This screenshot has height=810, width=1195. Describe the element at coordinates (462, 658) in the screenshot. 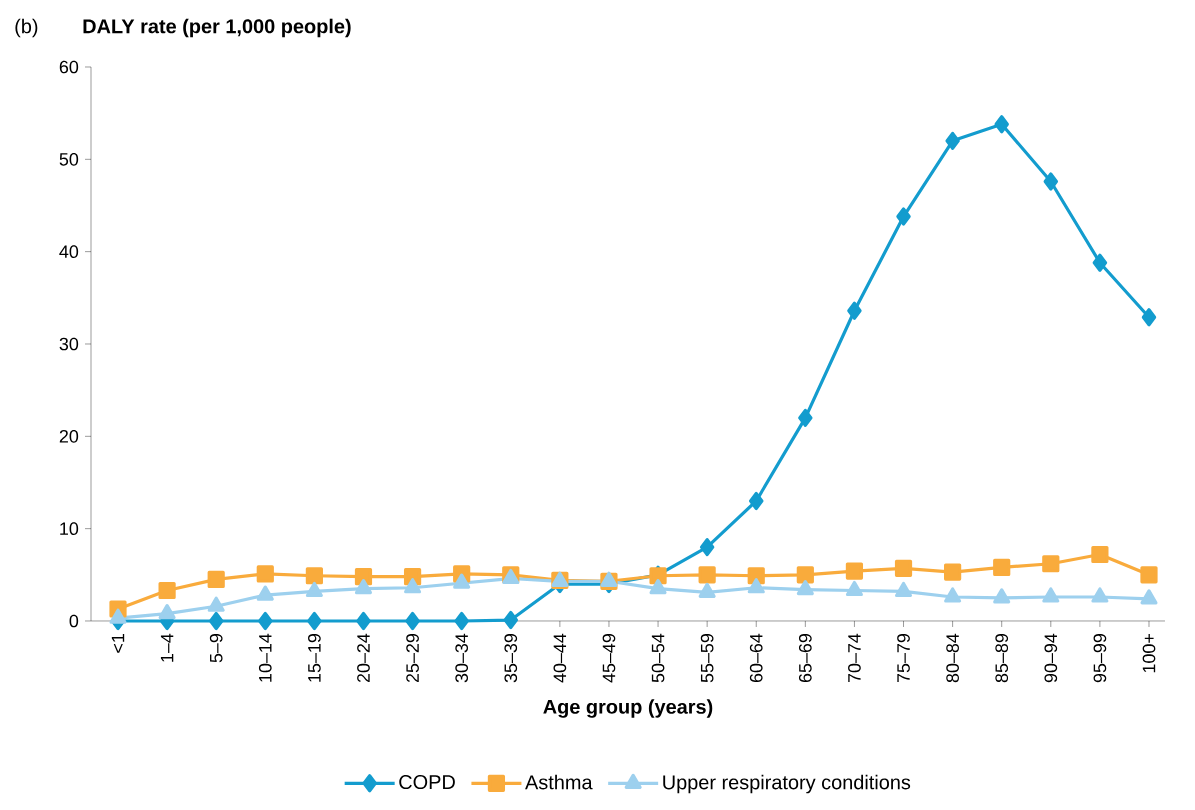

I see `x-tick-label: 30–34` at that location.